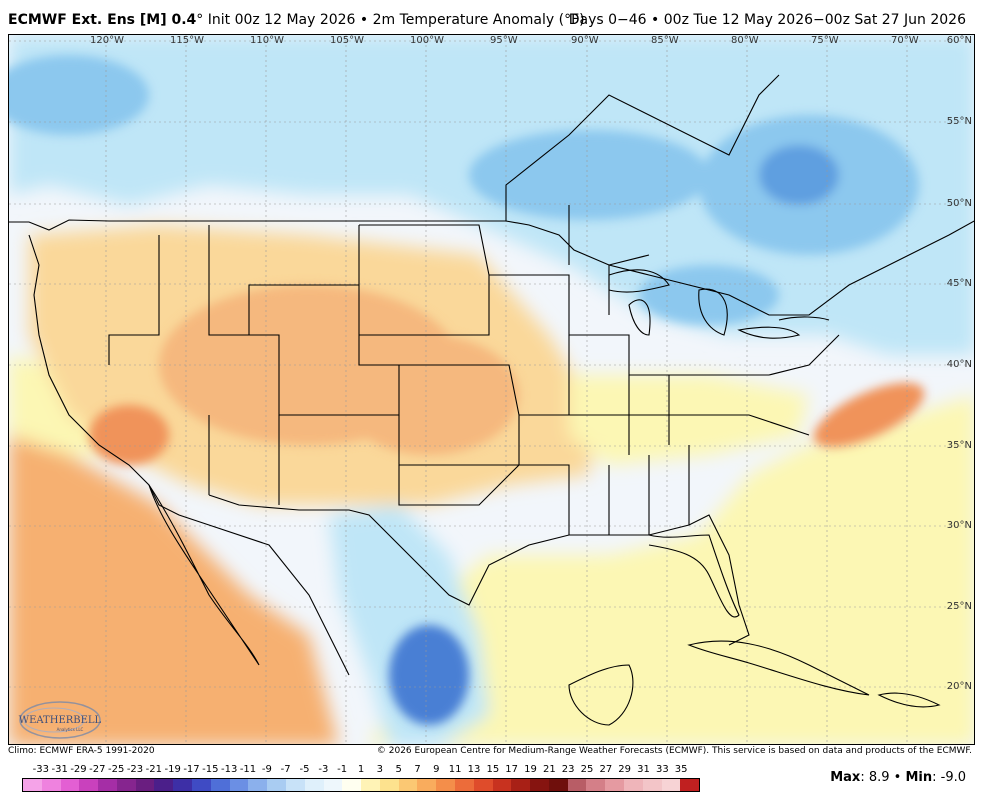  Describe the element at coordinates (347, 40) in the screenshot. I see `lon-label: 105°W` at that location.